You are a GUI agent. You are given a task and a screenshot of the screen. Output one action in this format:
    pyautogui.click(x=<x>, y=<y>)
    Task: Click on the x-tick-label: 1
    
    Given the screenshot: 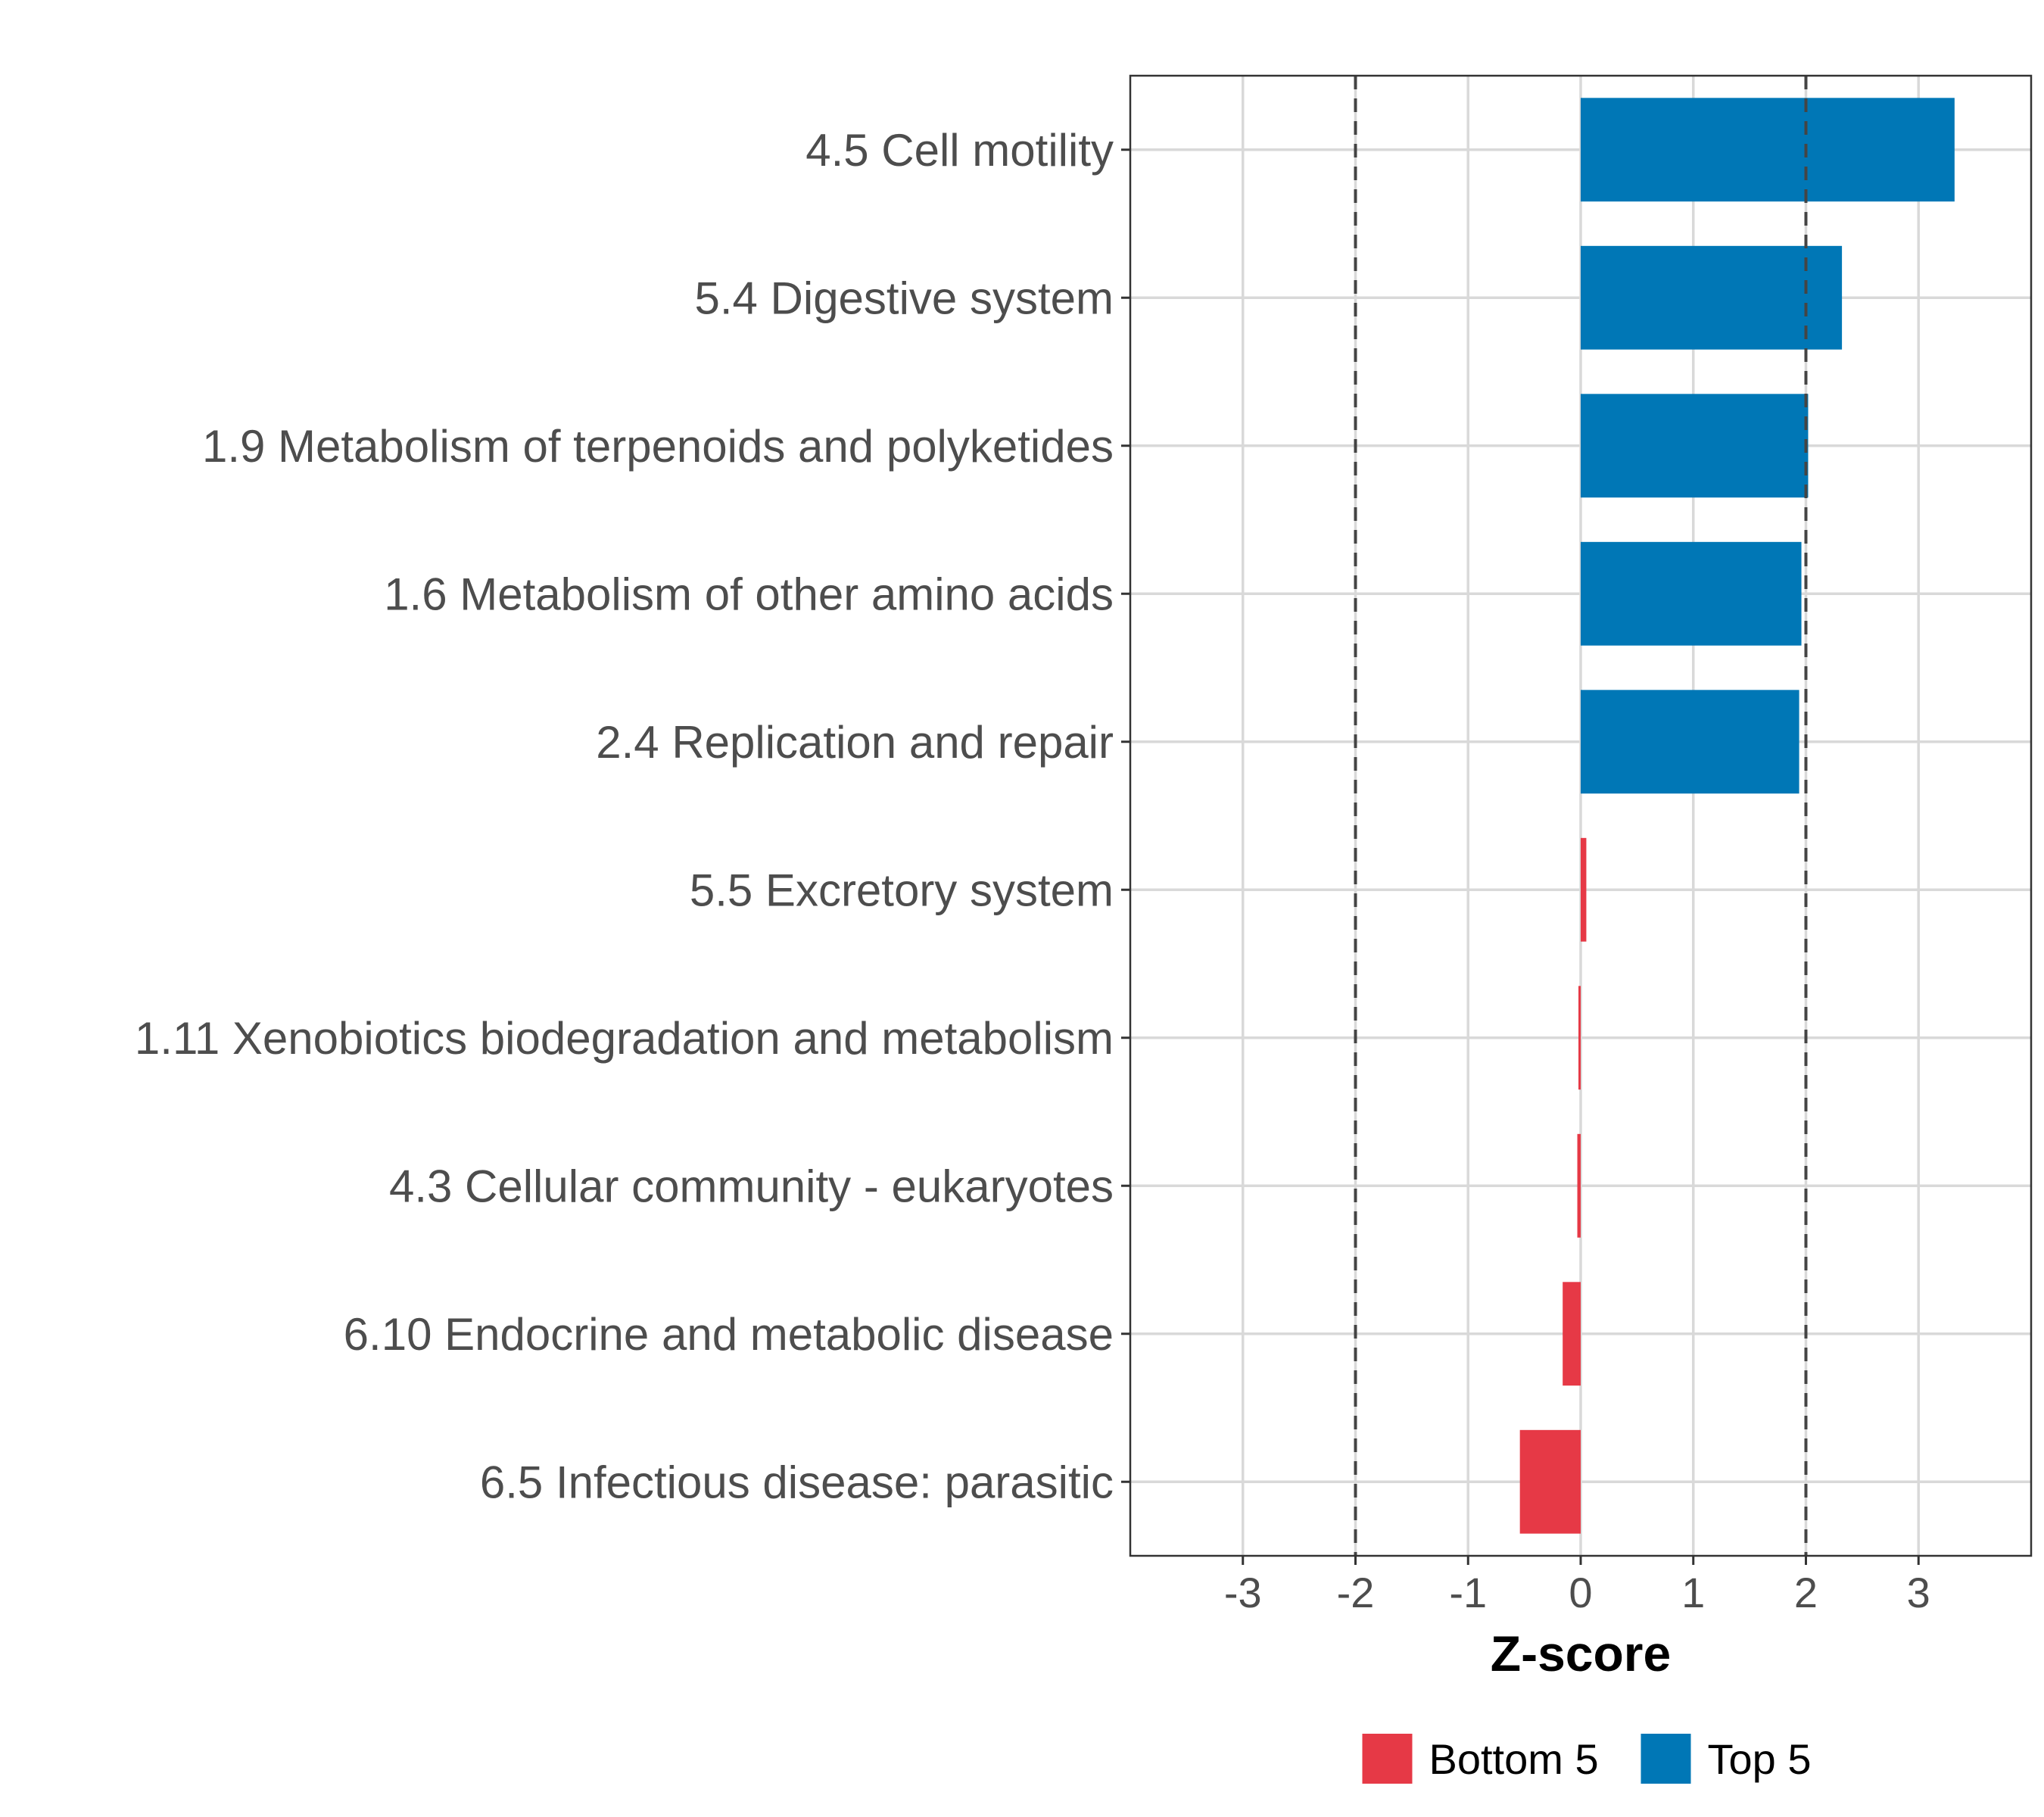 What is the action you would take?
    pyautogui.click(x=1693, y=1592)
    